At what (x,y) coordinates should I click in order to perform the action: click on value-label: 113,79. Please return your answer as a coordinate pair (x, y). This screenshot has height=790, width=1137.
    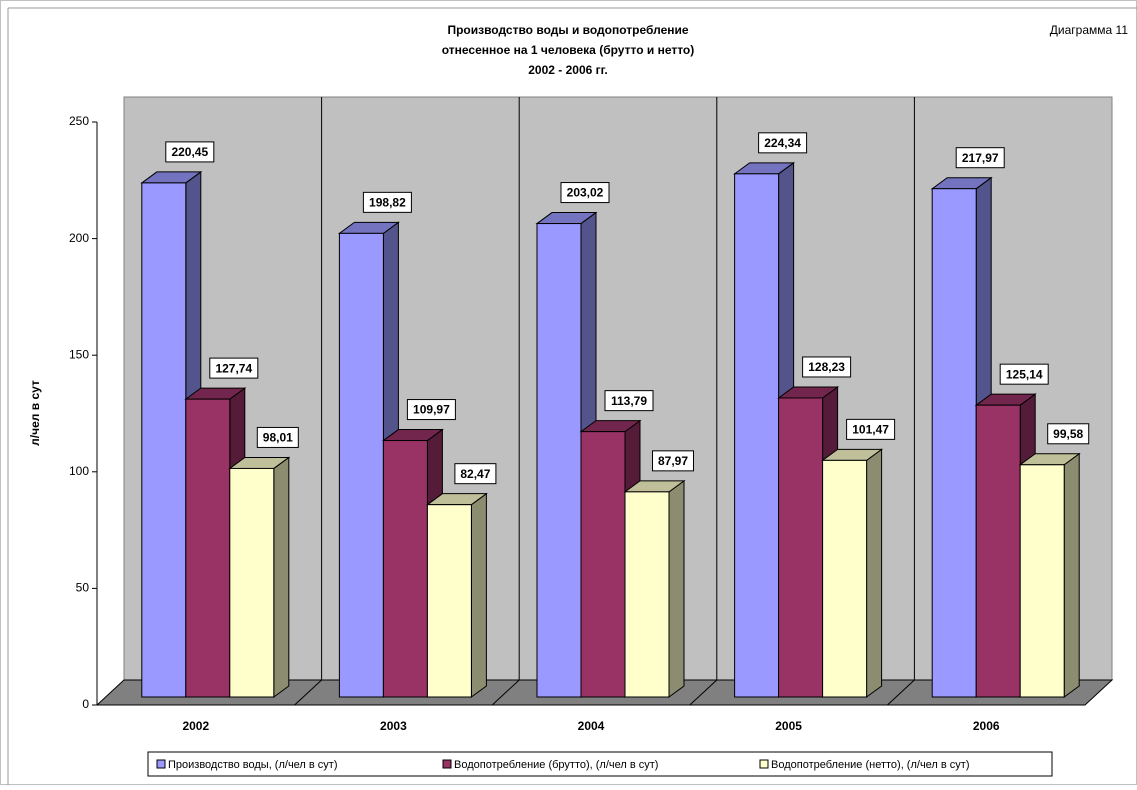
    Looking at the image, I should click on (629, 401).